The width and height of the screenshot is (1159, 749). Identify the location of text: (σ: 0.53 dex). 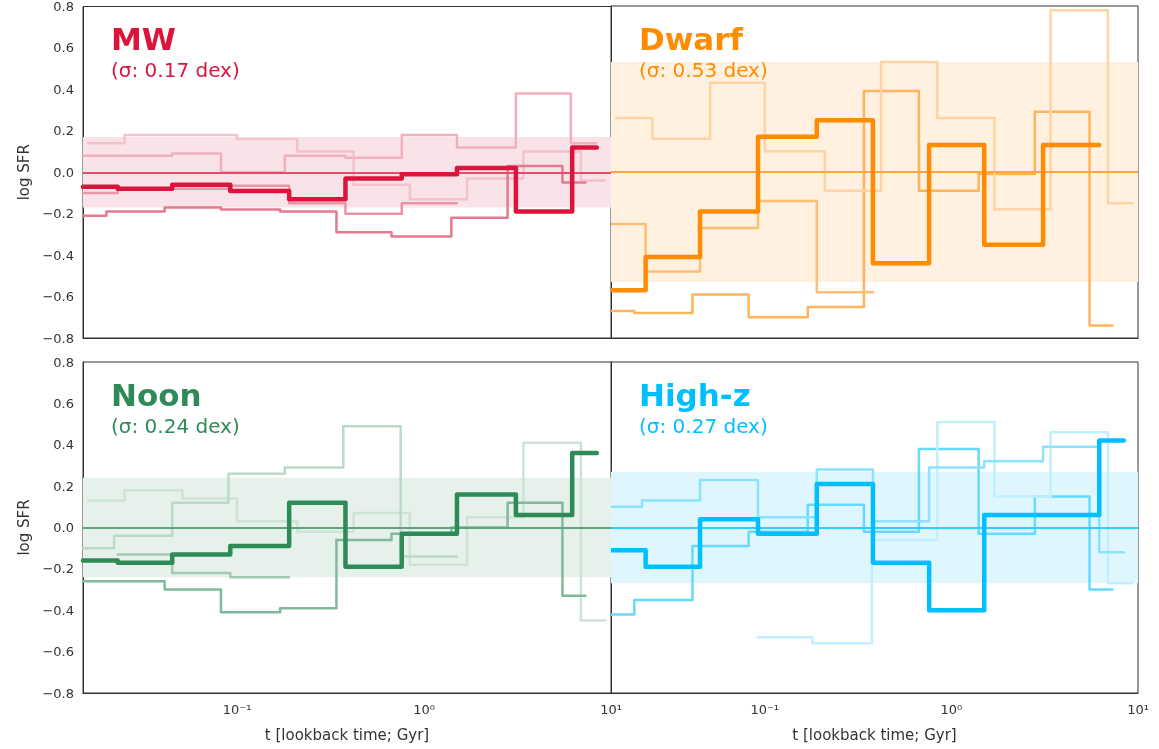
(703, 70).